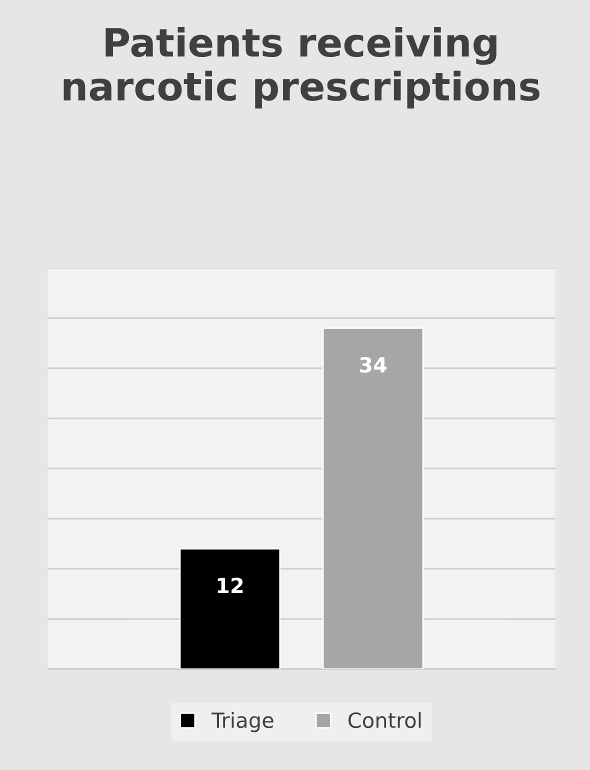 The width and height of the screenshot is (590, 770). What do you see at coordinates (243, 722) in the screenshot?
I see `legend-label: Triage` at bounding box center [243, 722].